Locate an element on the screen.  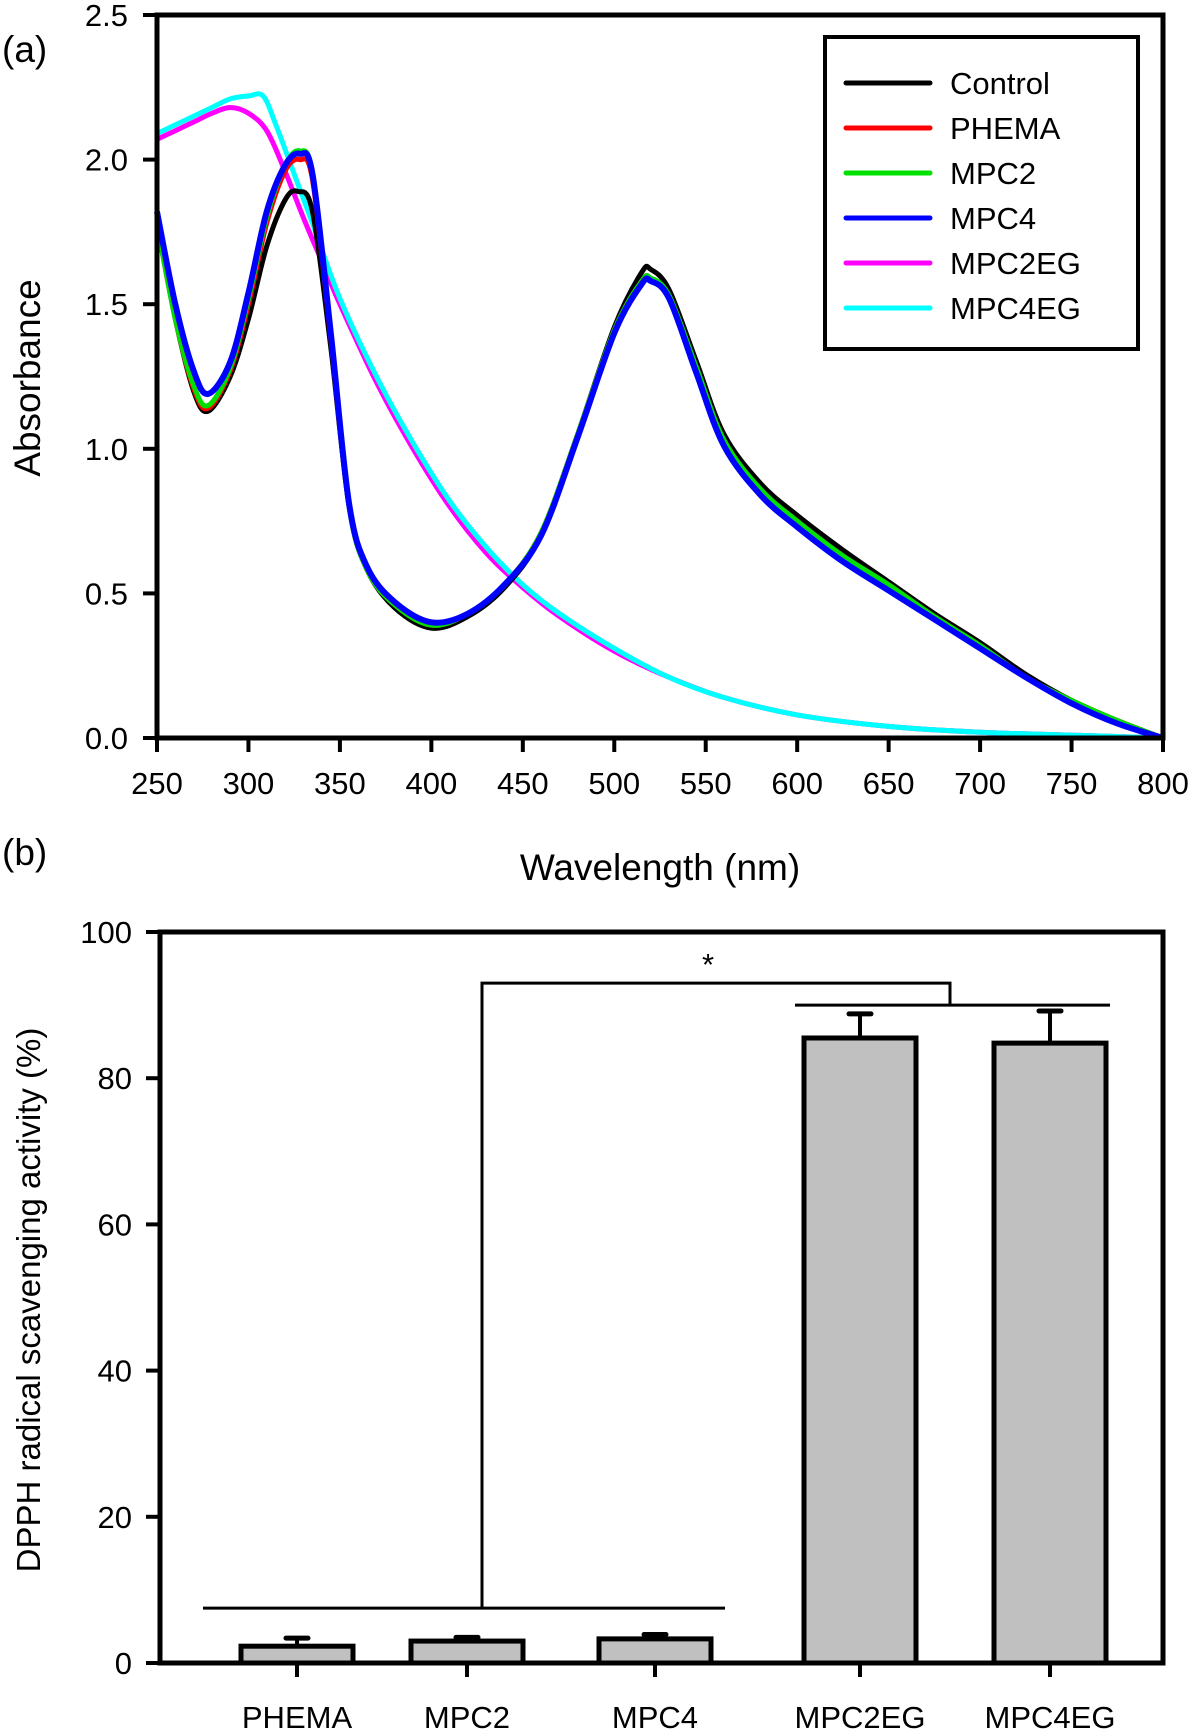
legend-label-control: Control is located at coordinates (1000, 83).